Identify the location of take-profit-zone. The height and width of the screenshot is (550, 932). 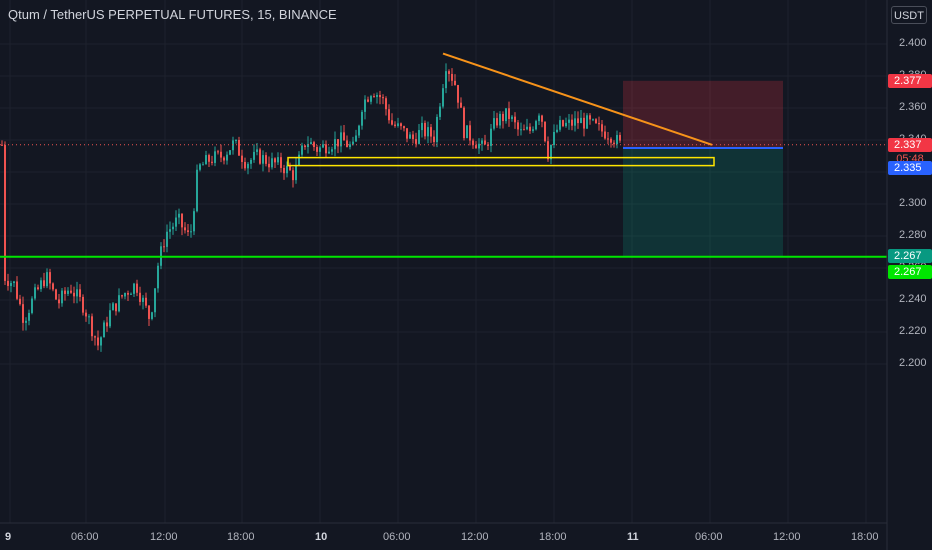
(703, 202).